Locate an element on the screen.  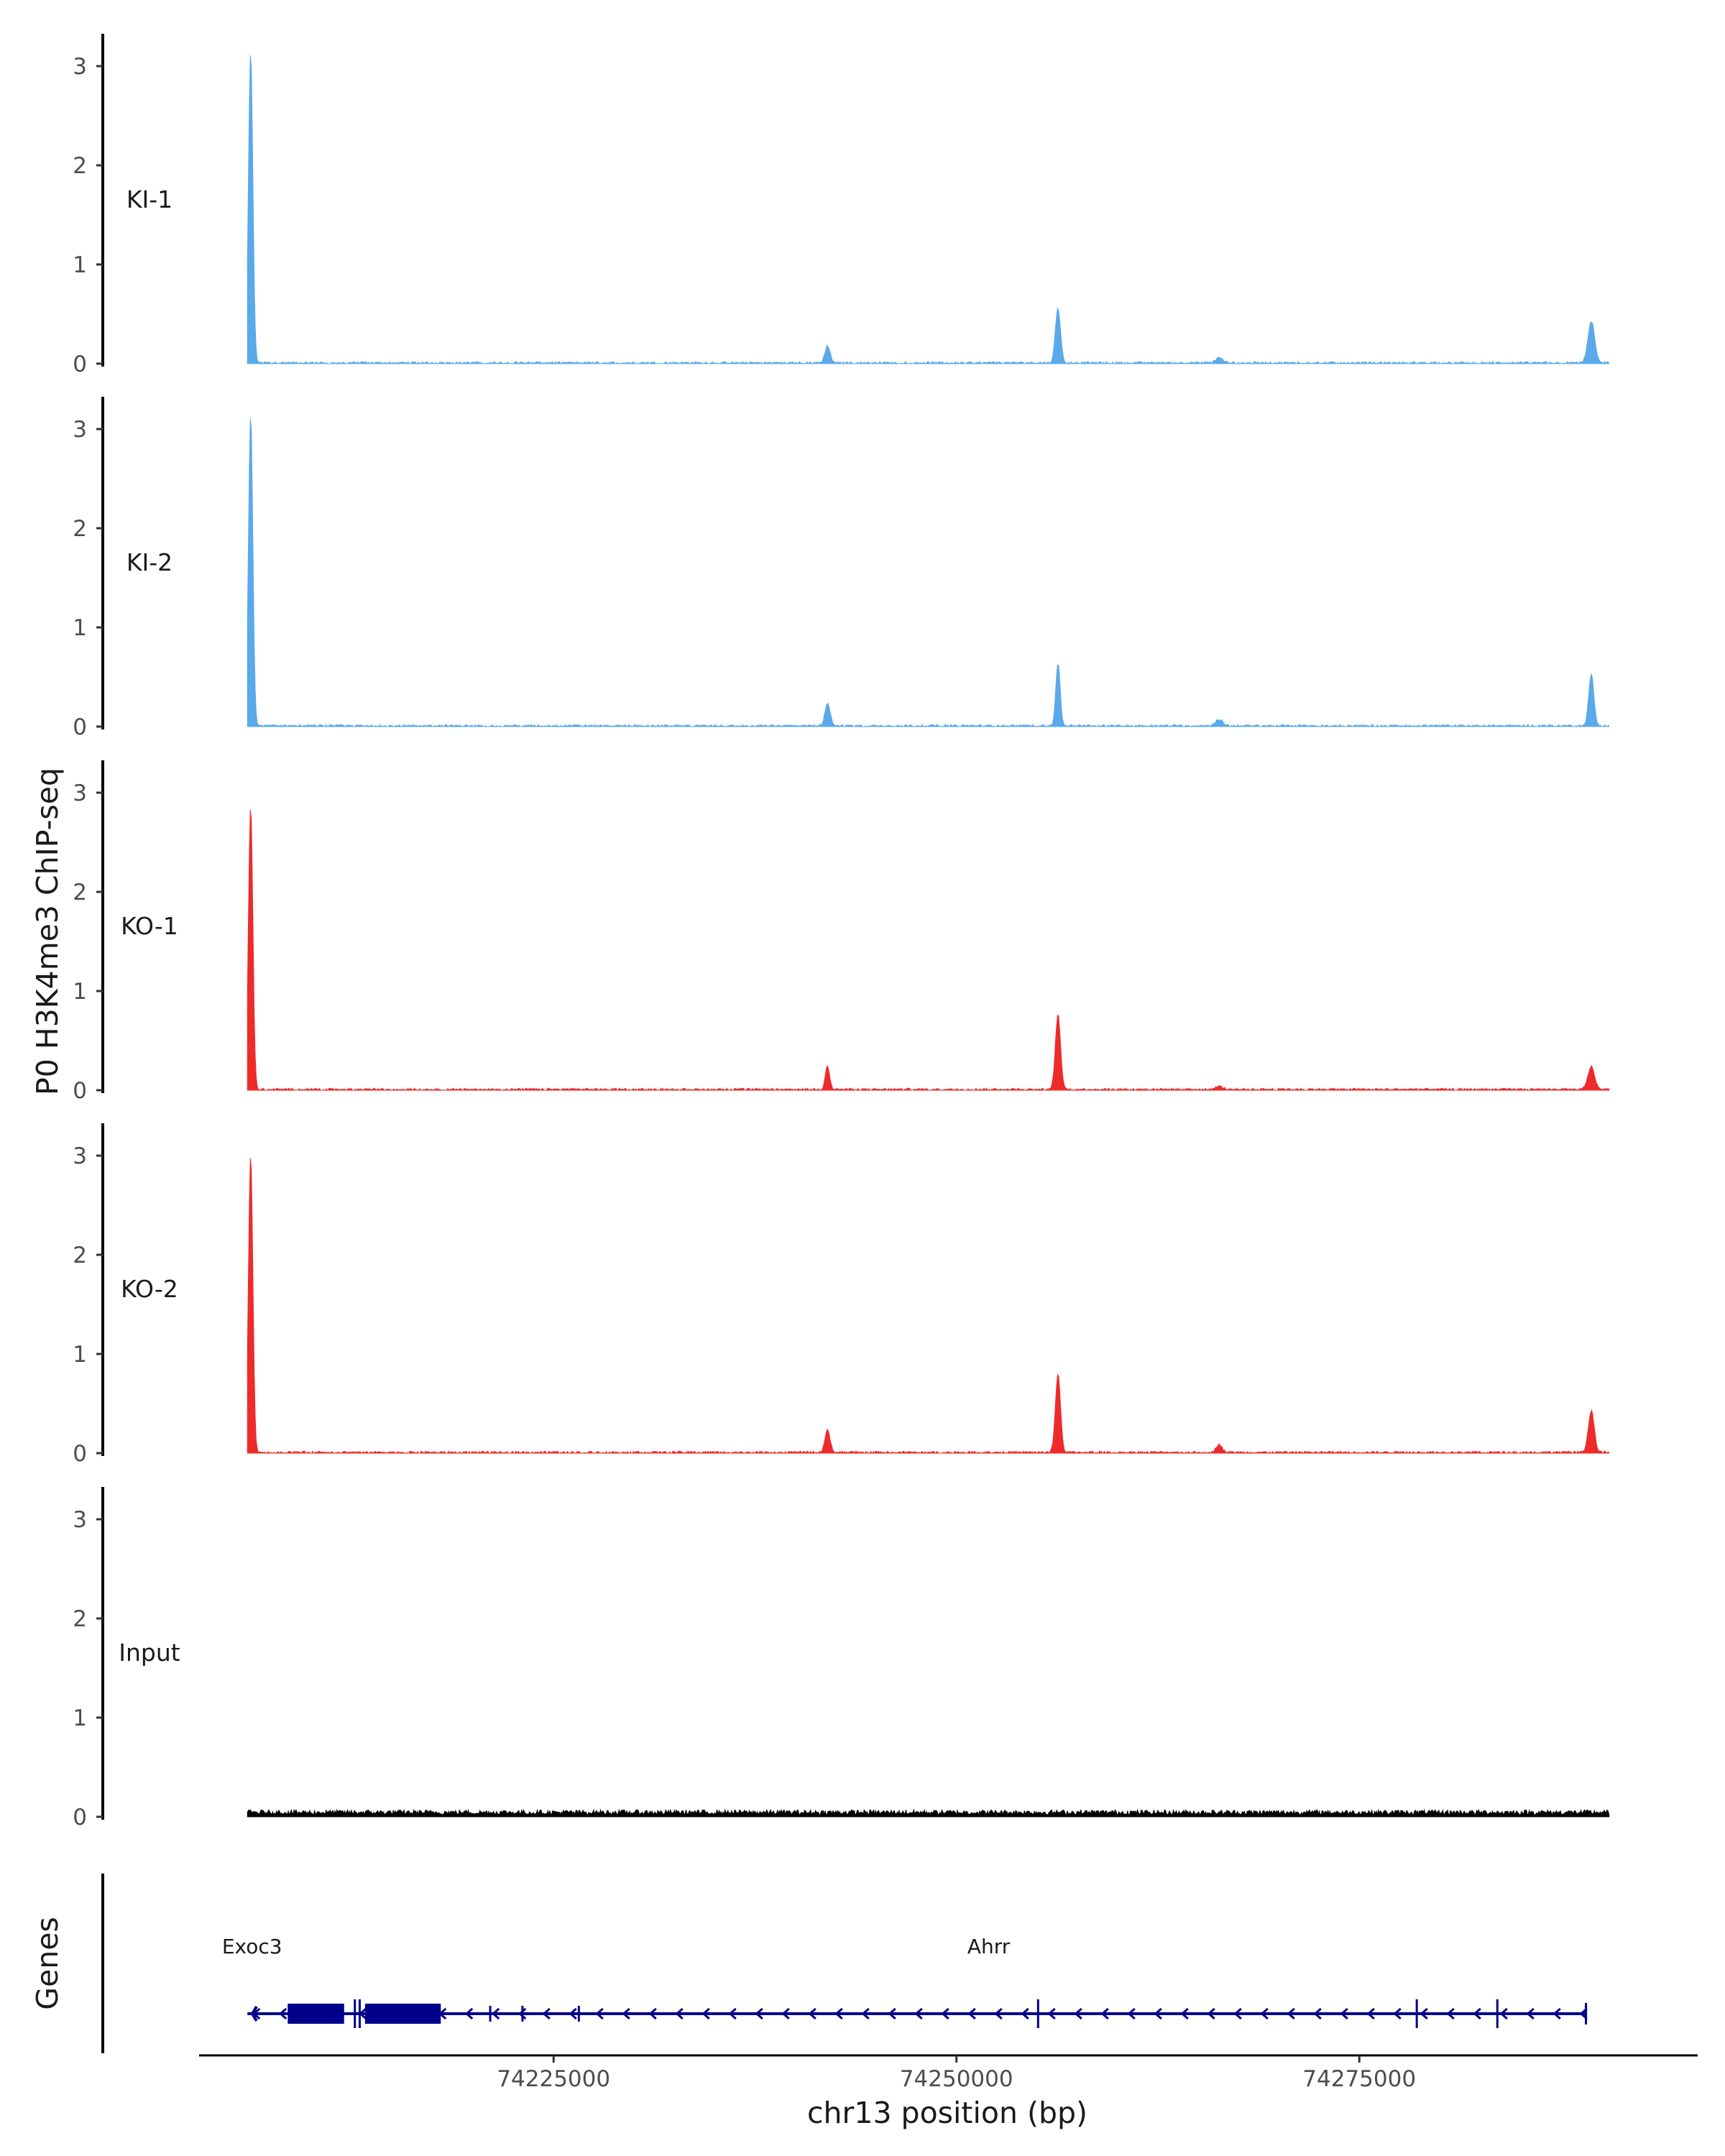
track-ko-1: 0 1 2 3 KO-1 is located at coordinates (841, 932).